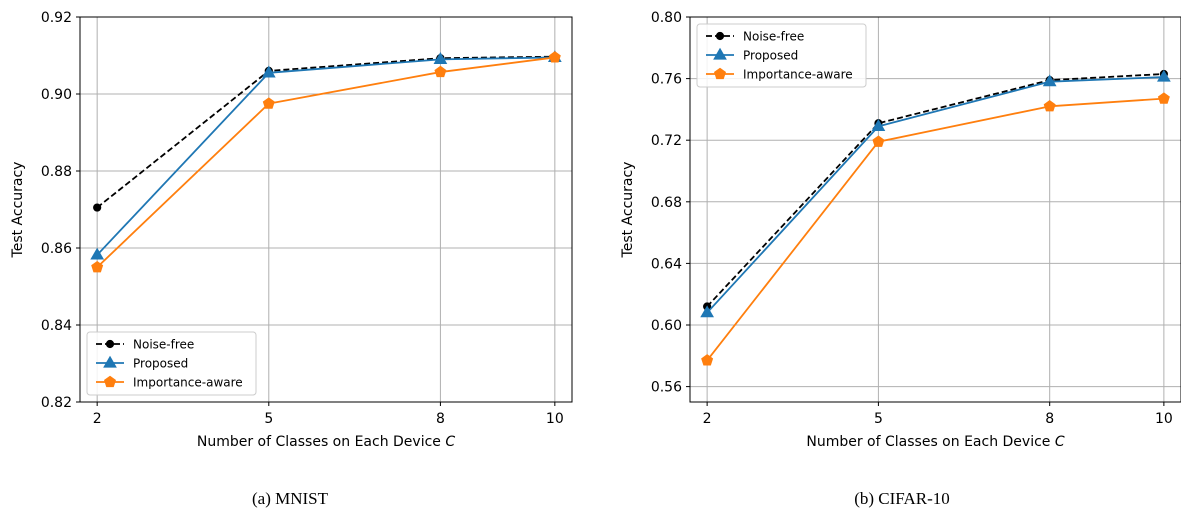  I want to click on series-noise-free, so click(326, 132).